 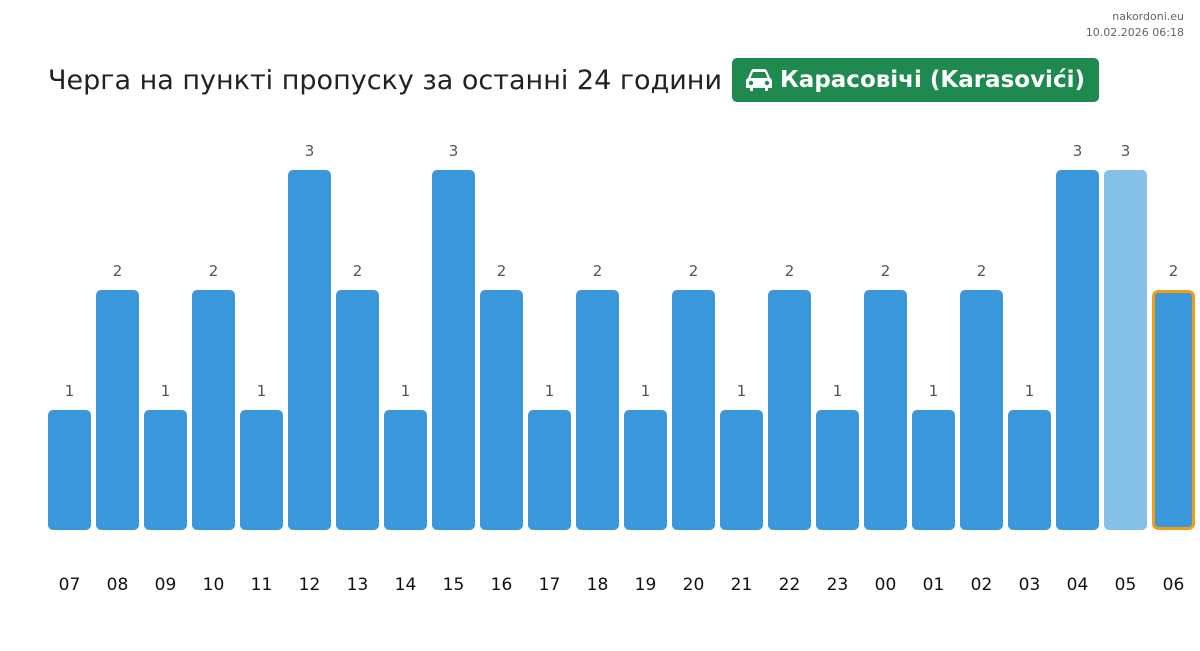 What do you see at coordinates (262, 585) in the screenshot?
I see `category-label-11: 11` at bounding box center [262, 585].